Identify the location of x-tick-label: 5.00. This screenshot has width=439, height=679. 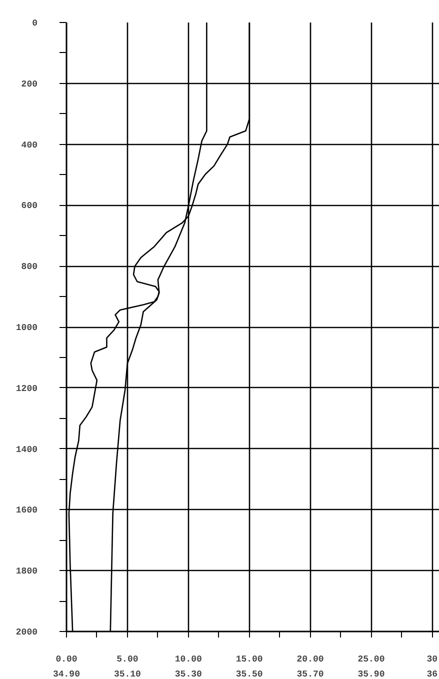
(127, 659).